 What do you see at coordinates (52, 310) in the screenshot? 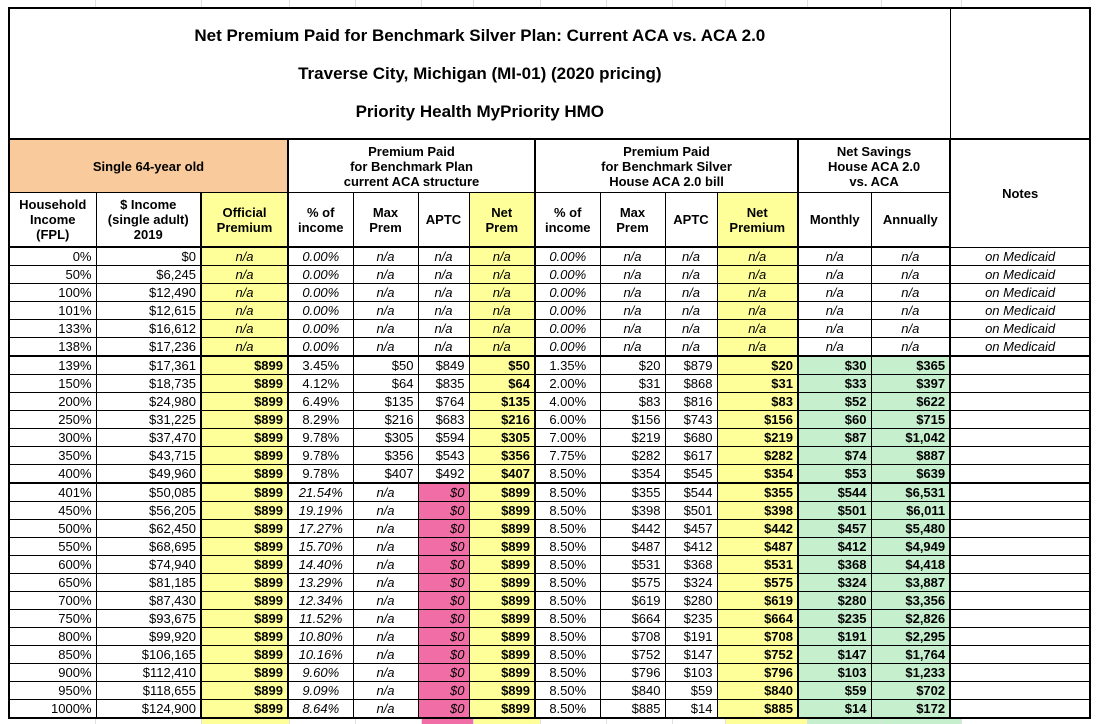
I see `cell-fpl: 101%` at bounding box center [52, 310].